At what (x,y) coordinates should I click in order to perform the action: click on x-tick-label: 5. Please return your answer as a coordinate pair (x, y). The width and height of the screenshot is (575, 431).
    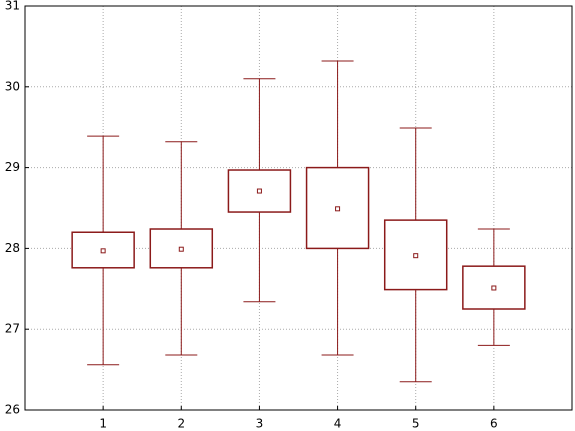
    Looking at the image, I should click on (416, 424).